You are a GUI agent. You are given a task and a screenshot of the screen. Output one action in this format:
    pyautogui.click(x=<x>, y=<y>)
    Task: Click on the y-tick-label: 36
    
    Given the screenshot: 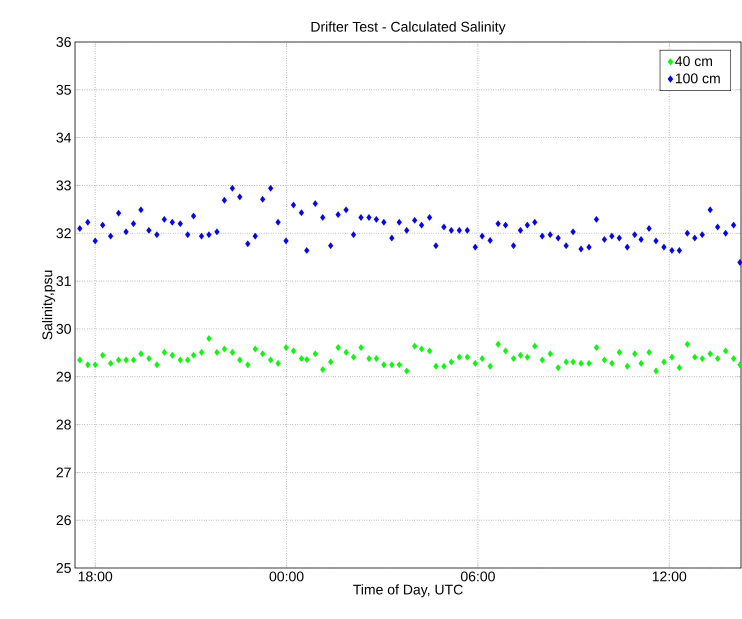 What is the action you would take?
    pyautogui.click(x=63, y=42)
    